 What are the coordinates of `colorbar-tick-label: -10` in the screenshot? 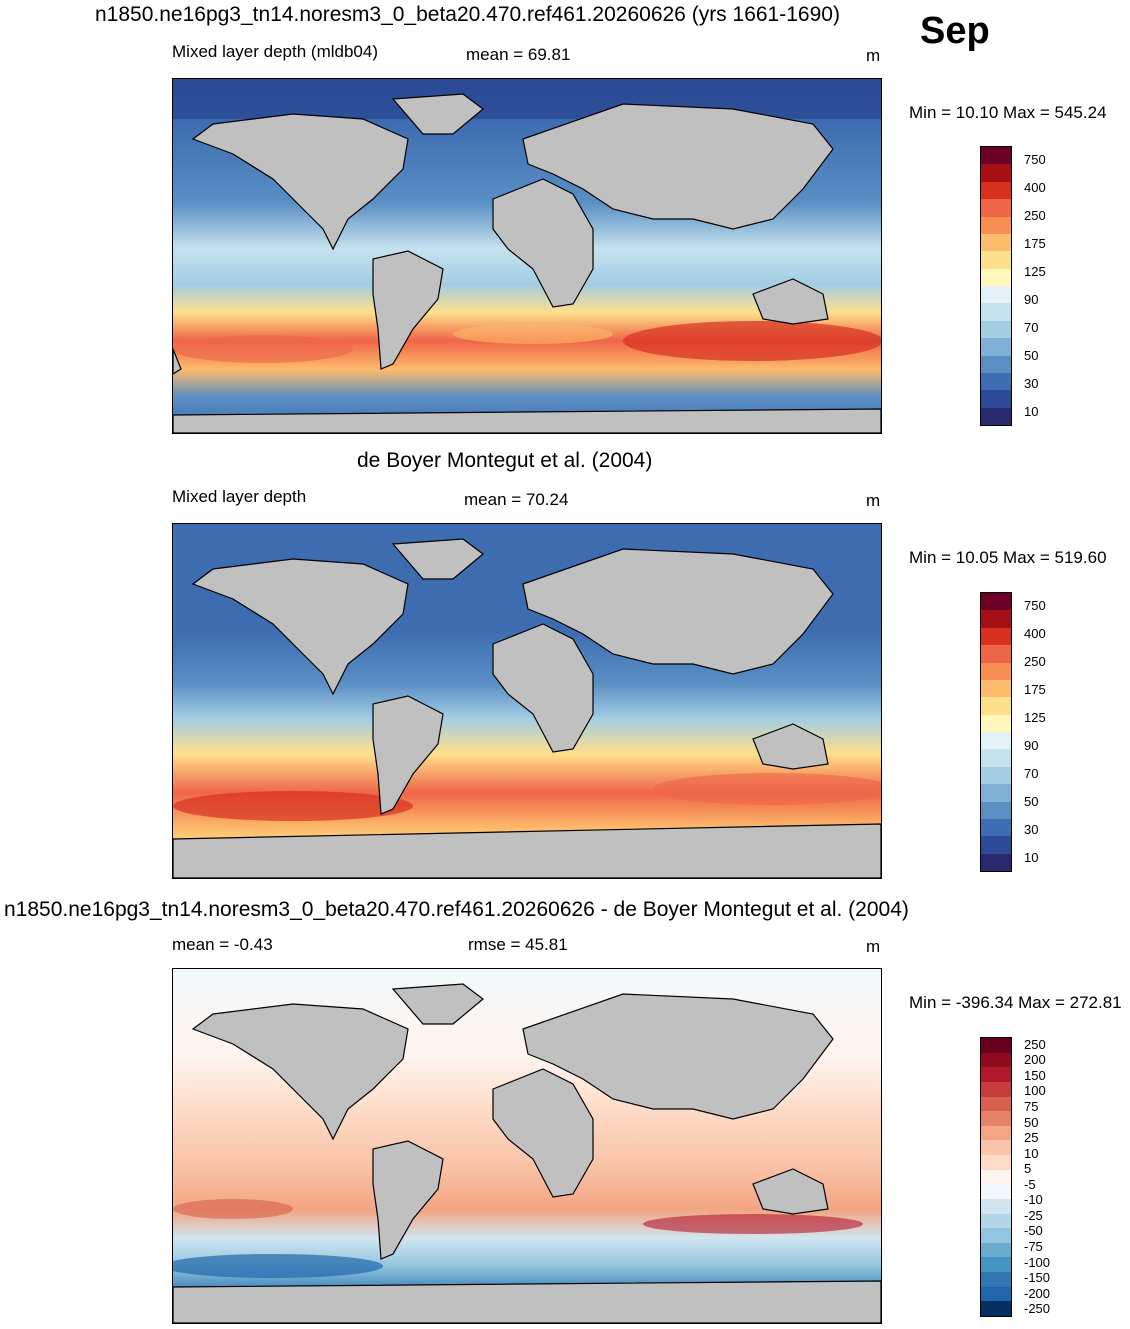 It's located at (1033, 1200).